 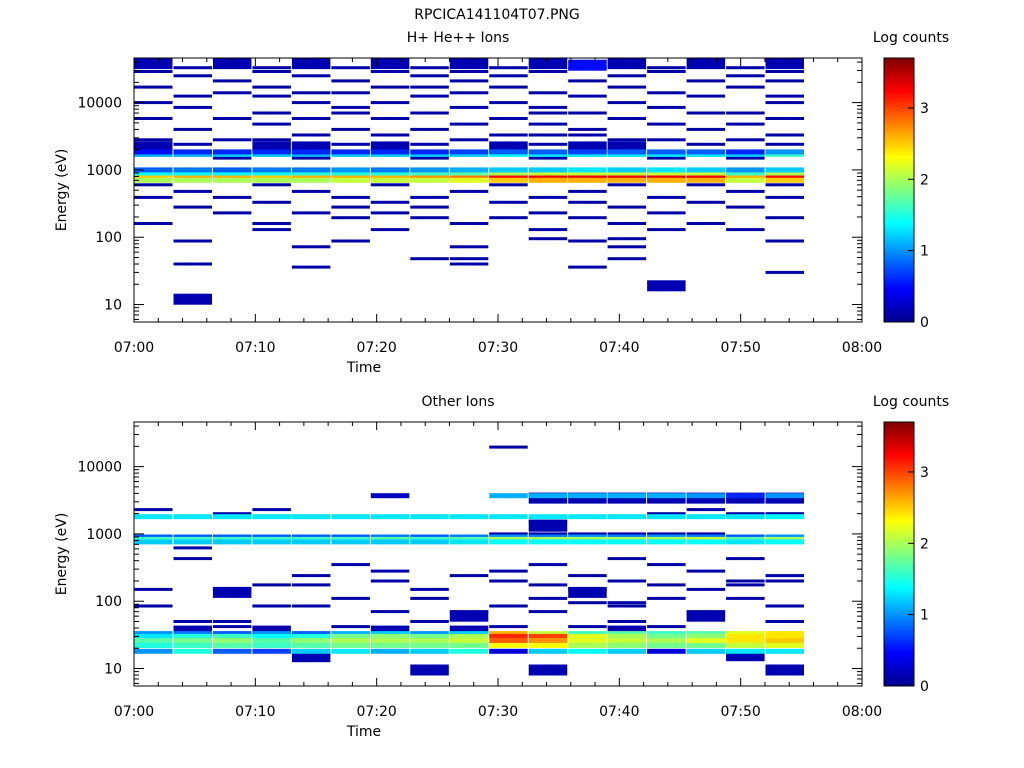 I want to click on x-tick-label: 07:00, so click(x=134, y=712).